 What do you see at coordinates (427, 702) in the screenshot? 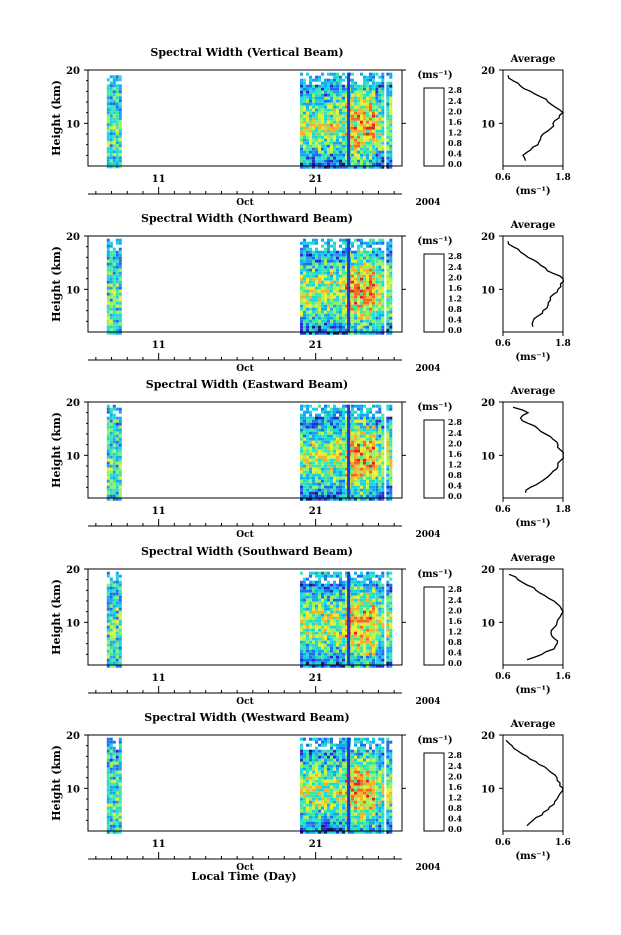
I see `year-label: 2004` at bounding box center [427, 702].